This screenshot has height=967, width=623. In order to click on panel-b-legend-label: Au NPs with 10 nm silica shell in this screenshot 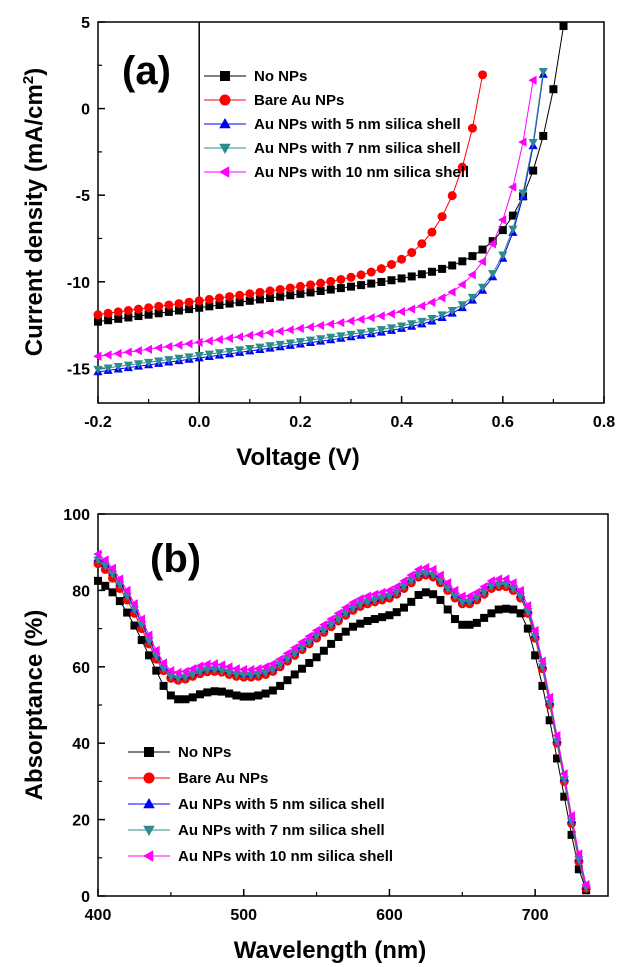, I will do `click(285, 856)`.